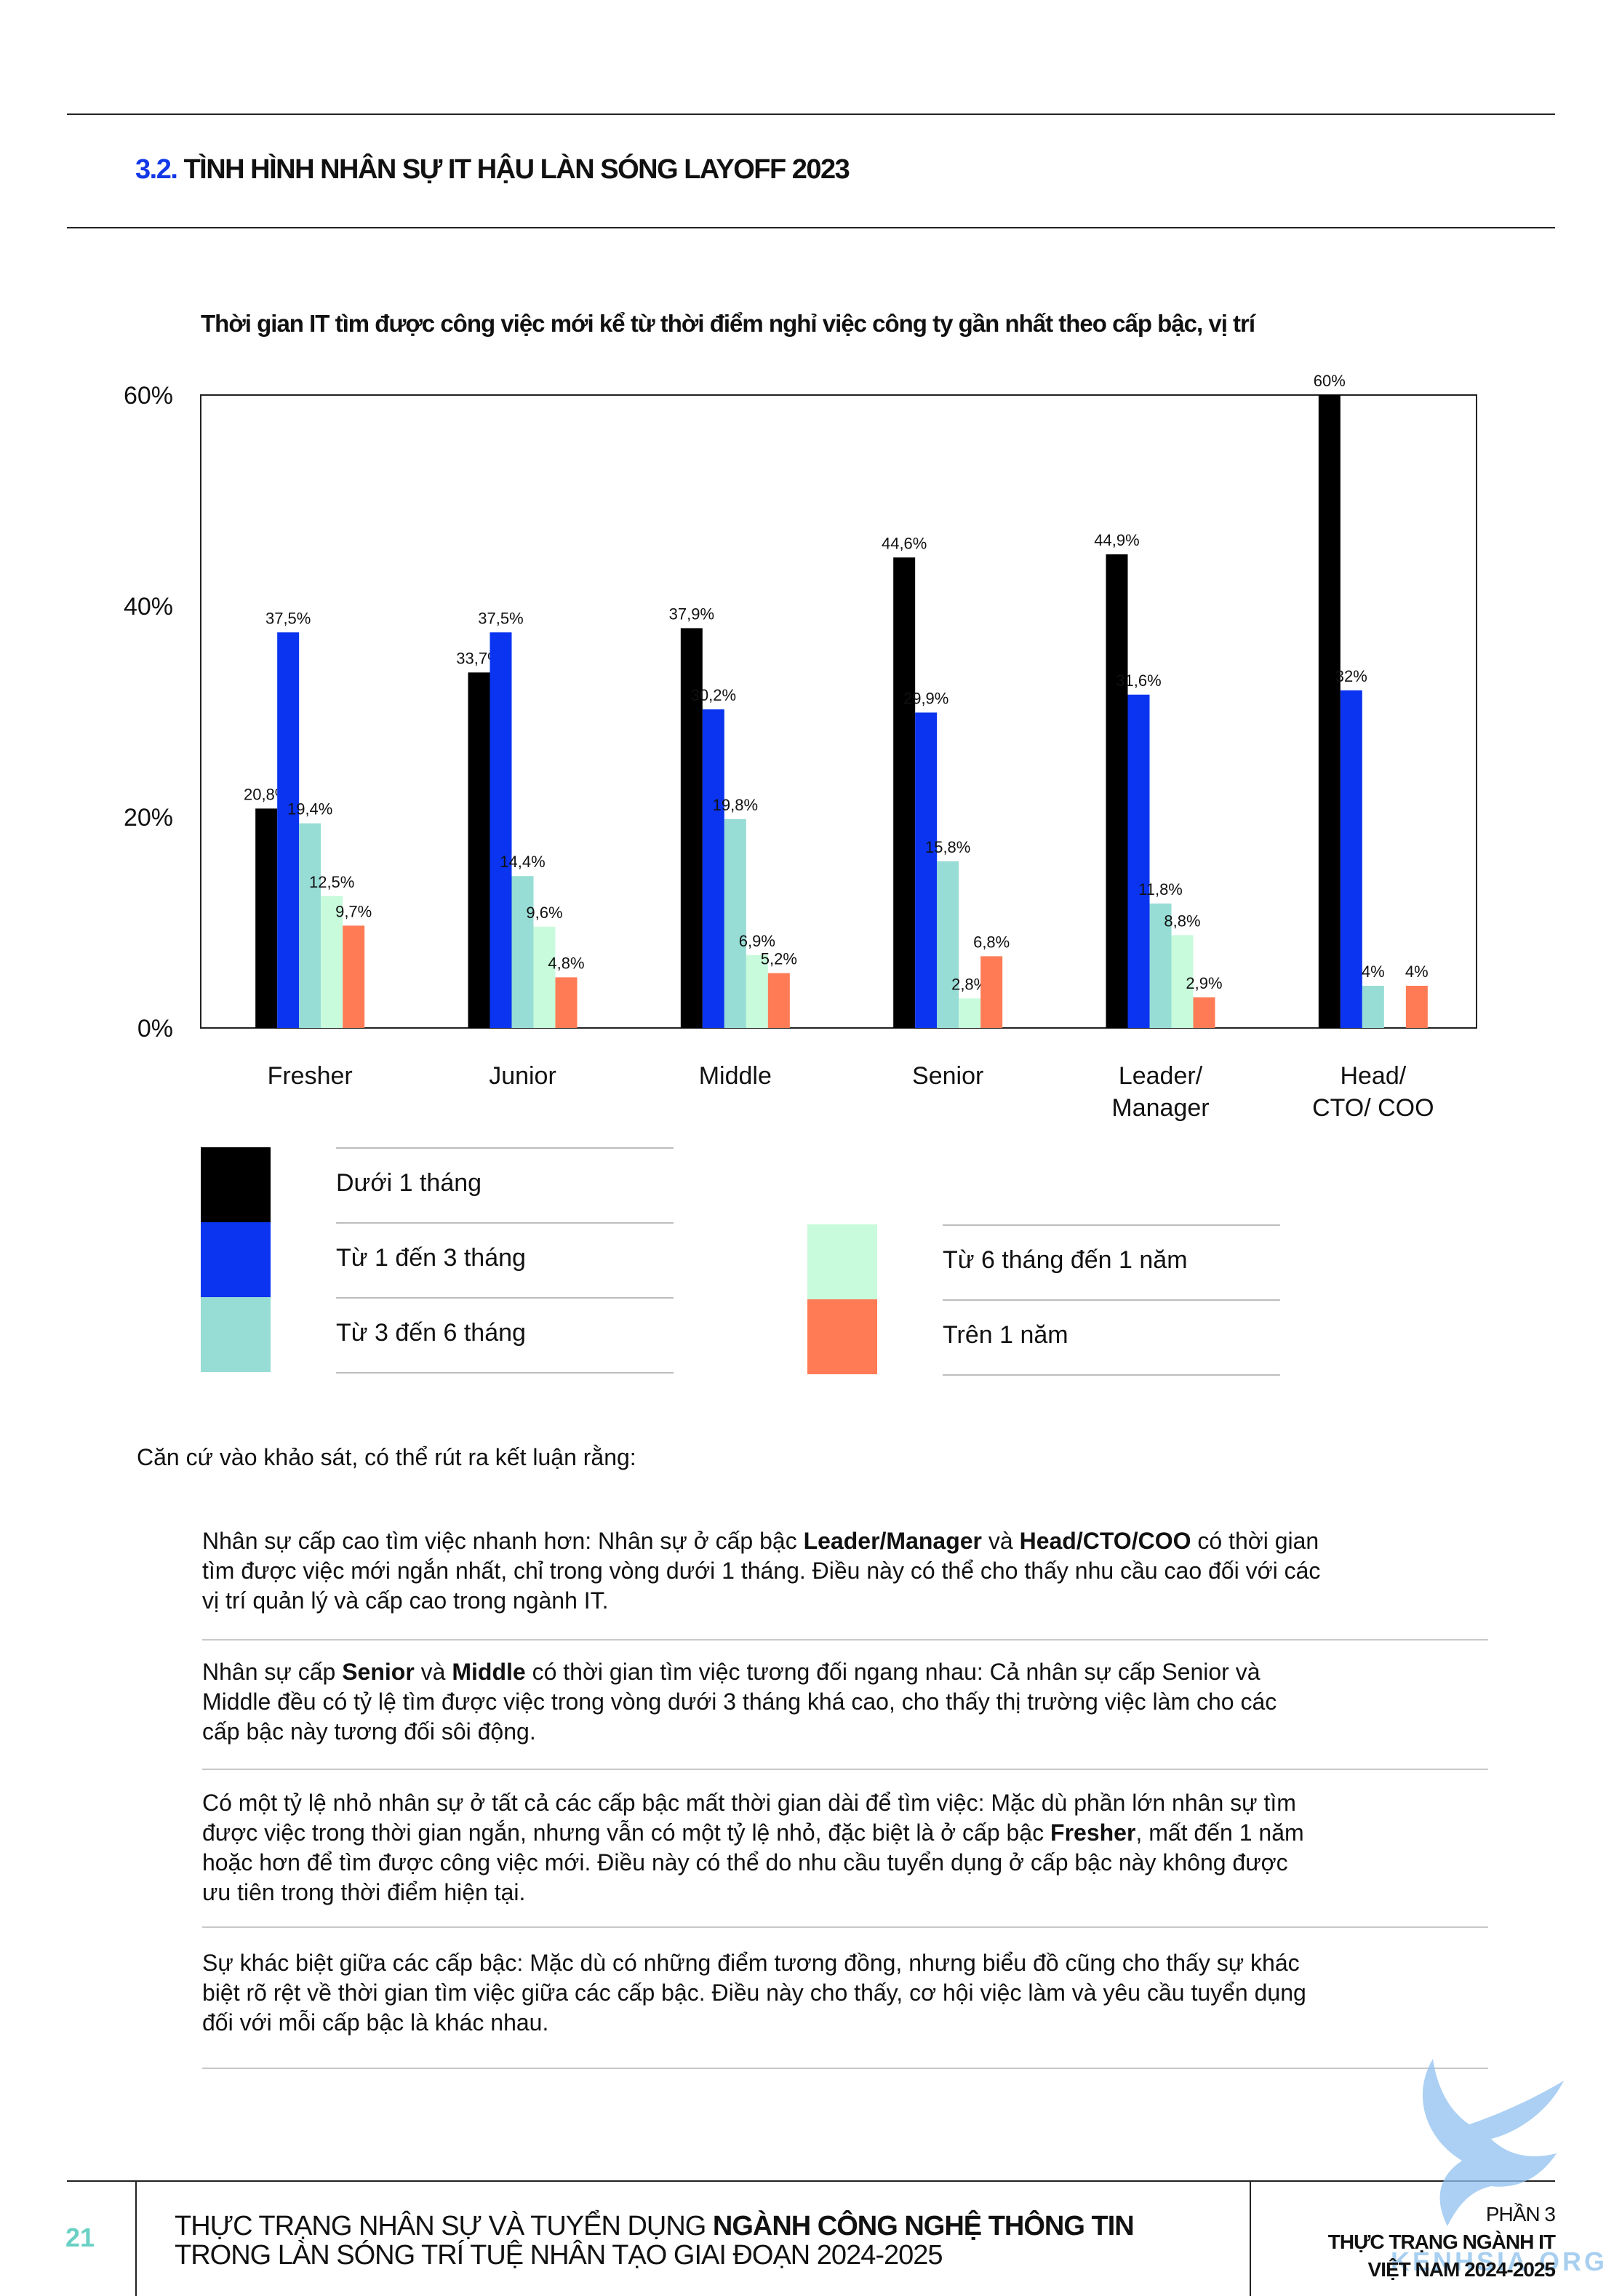 The width and height of the screenshot is (1622, 2296). I want to click on top-rule, so click(811, 114).